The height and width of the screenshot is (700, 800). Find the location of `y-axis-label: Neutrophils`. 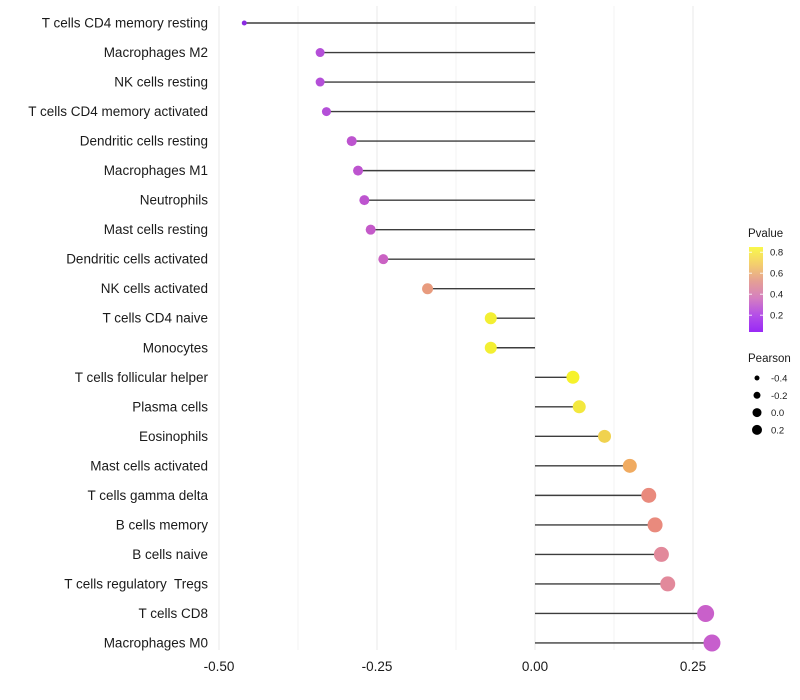

y-axis-label: Neutrophils is located at coordinates (174, 200).